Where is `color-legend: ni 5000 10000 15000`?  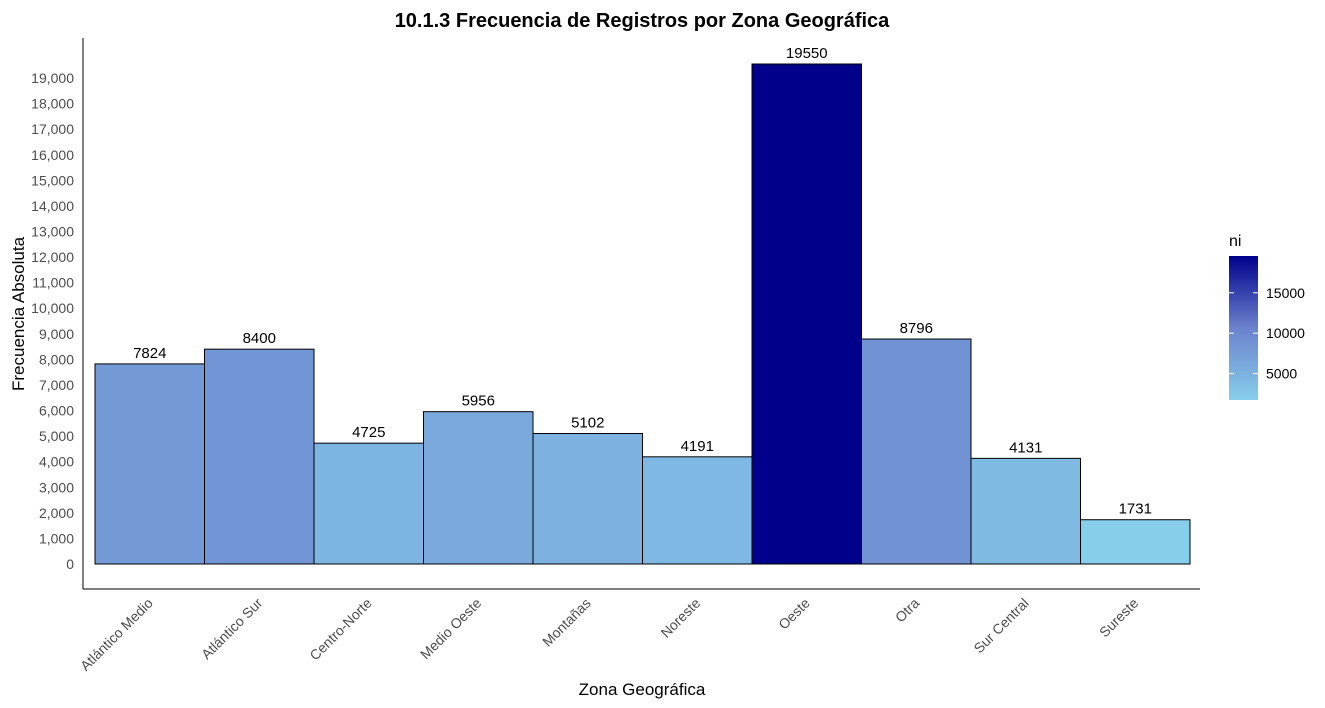
color-legend: ni 5000 10000 15000 is located at coordinates (1267, 316).